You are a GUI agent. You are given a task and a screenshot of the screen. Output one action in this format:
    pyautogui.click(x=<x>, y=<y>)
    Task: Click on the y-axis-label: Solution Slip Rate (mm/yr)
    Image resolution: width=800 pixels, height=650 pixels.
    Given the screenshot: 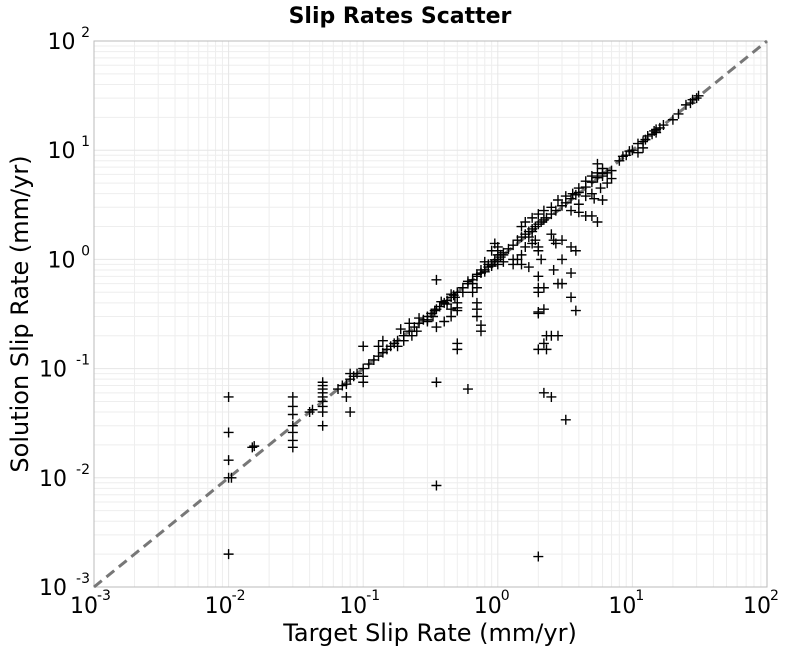 What is the action you would take?
    pyautogui.click(x=20, y=313)
    